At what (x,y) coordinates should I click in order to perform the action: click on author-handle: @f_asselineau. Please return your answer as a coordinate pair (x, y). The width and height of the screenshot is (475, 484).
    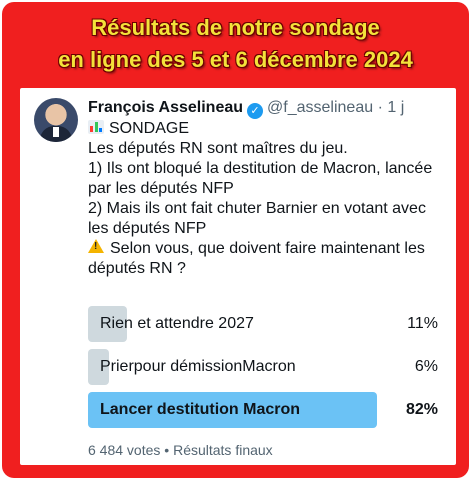
    Looking at the image, I should click on (320, 107).